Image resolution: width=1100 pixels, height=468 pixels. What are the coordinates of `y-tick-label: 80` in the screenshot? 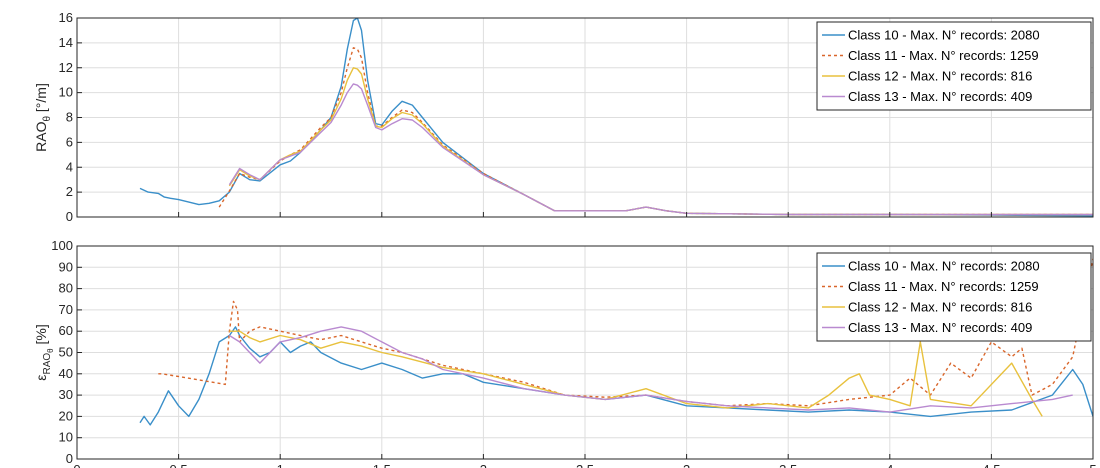 It's located at (66, 288).